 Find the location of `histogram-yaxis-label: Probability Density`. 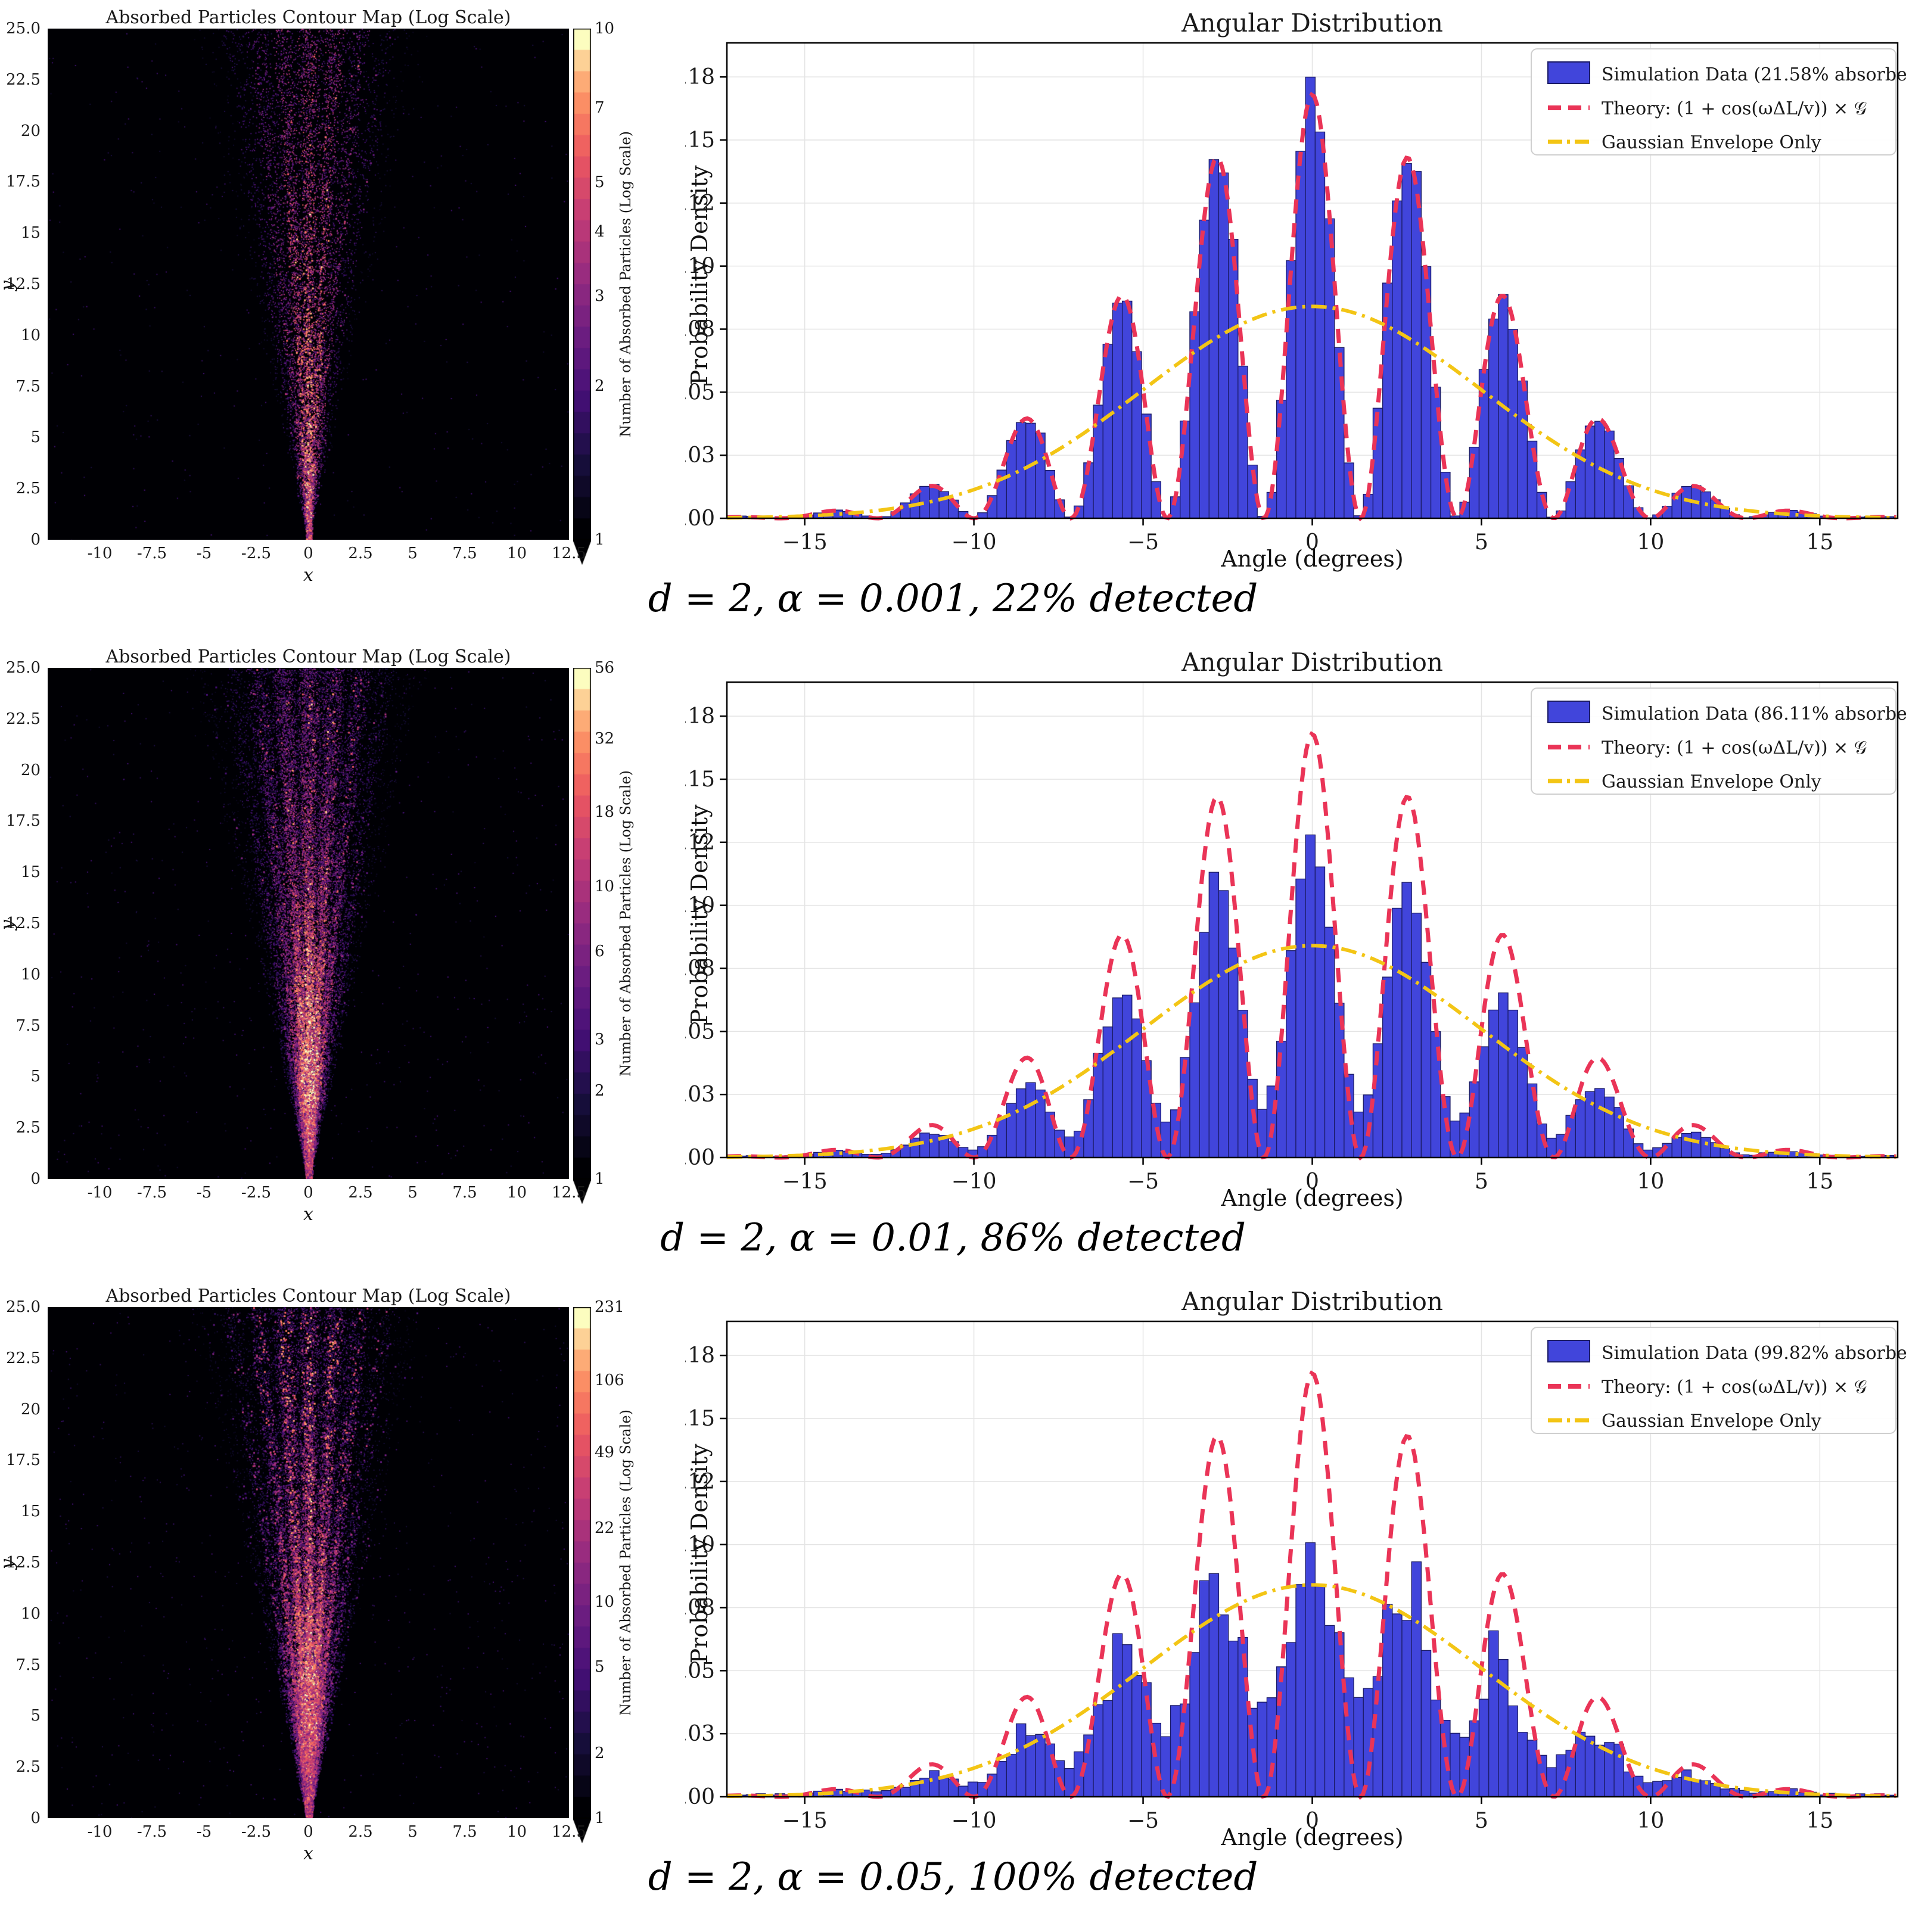

histogram-yaxis-label: Probability Density is located at coordinates (700, 275).